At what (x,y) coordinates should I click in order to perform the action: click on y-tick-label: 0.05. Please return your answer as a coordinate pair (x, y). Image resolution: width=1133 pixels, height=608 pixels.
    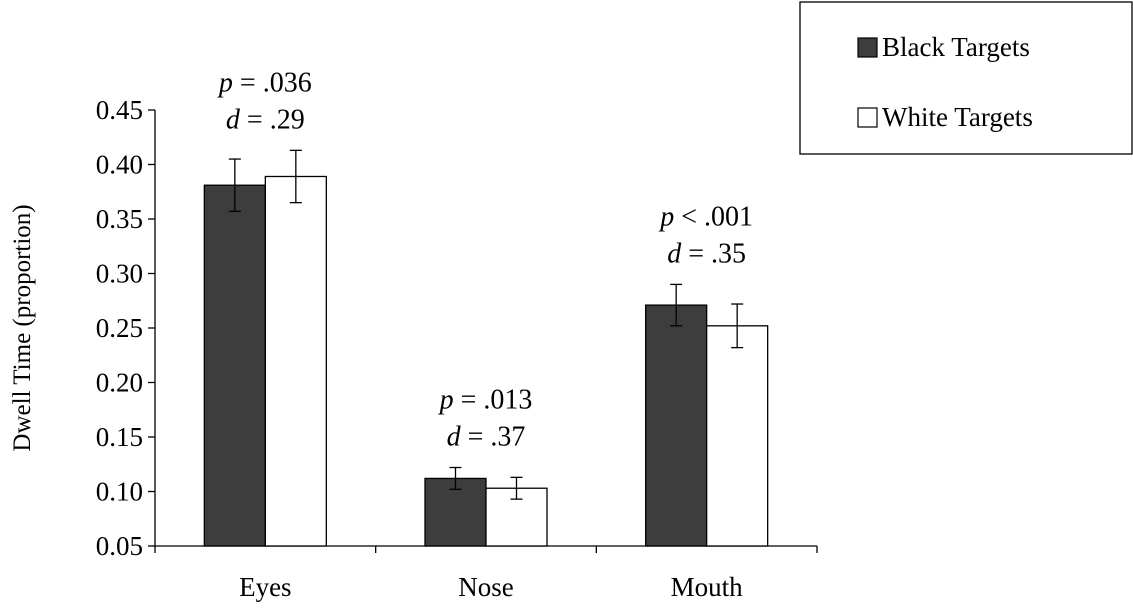
    Looking at the image, I should click on (119, 546).